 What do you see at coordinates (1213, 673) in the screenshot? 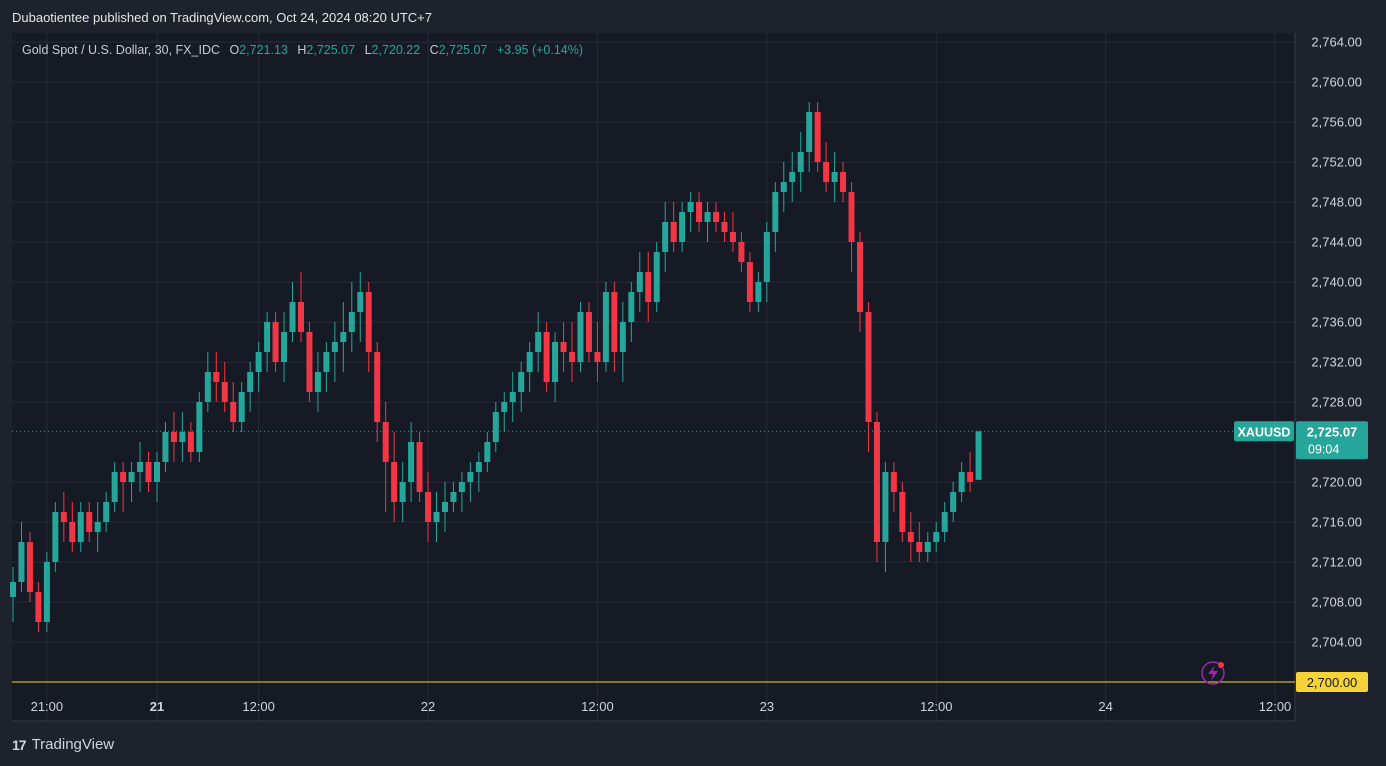
I see `lightning-alert-icon` at bounding box center [1213, 673].